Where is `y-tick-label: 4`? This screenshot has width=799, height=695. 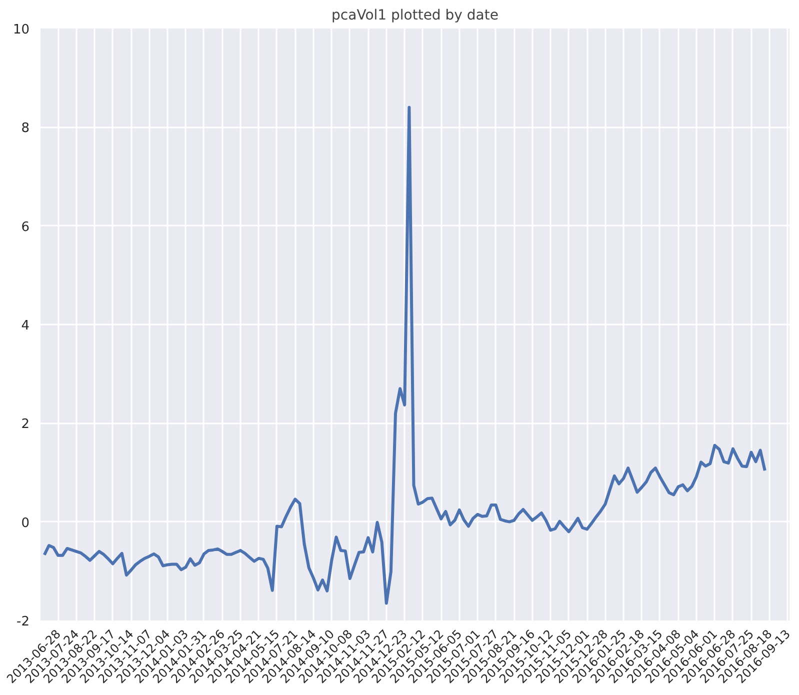 y-tick-label: 4 is located at coordinates (25, 326).